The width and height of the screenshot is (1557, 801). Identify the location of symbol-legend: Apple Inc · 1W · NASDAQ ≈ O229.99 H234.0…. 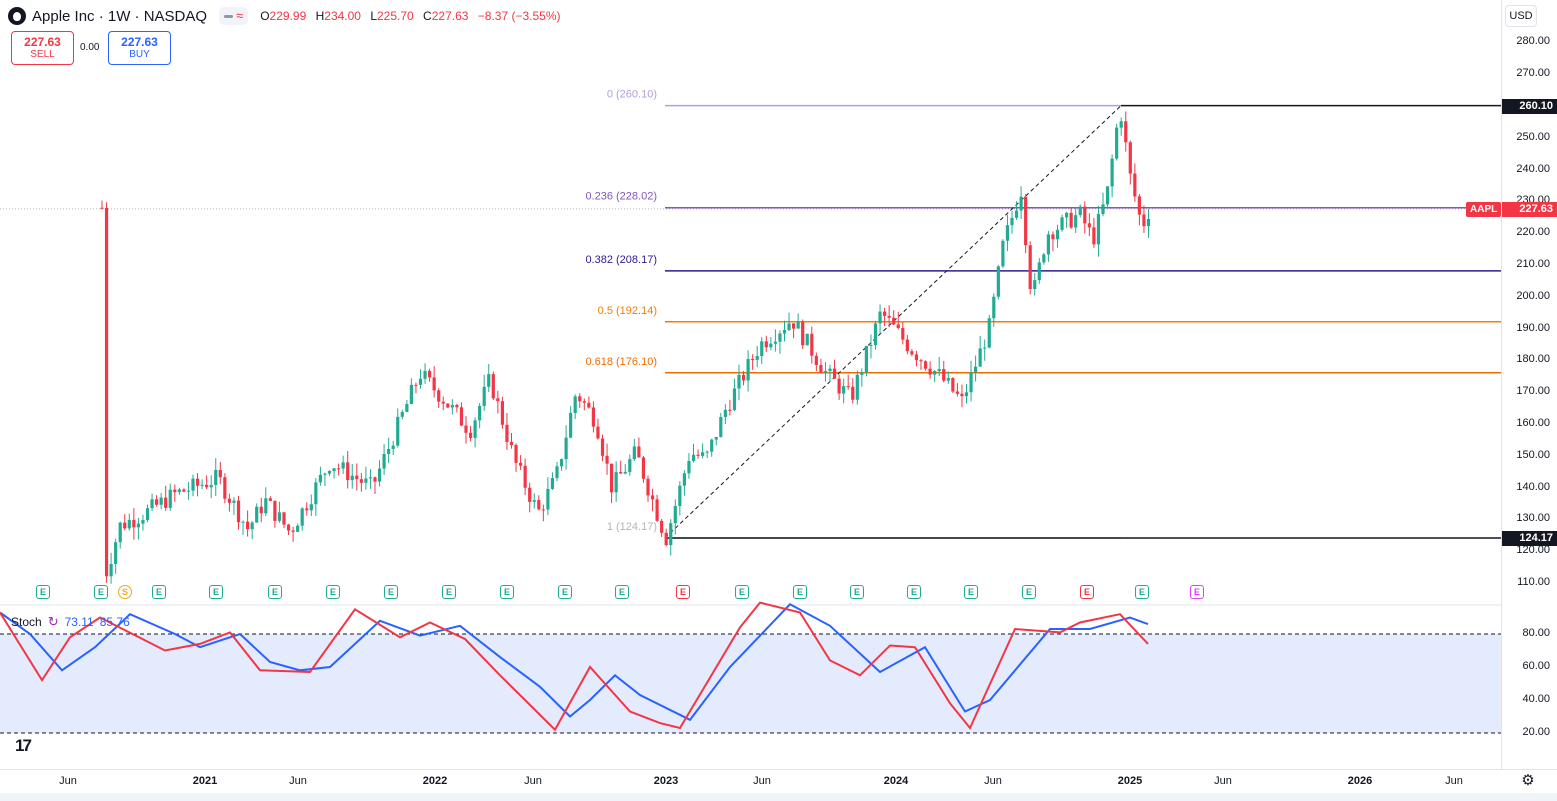
(287, 16).